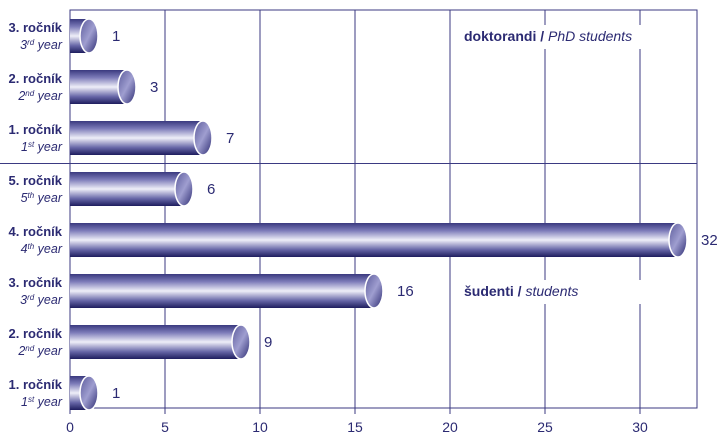 This screenshot has height=440, width=720. Describe the element at coordinates (260, 427) in the screenshot. I see `x-tick-label: 10` at that location.